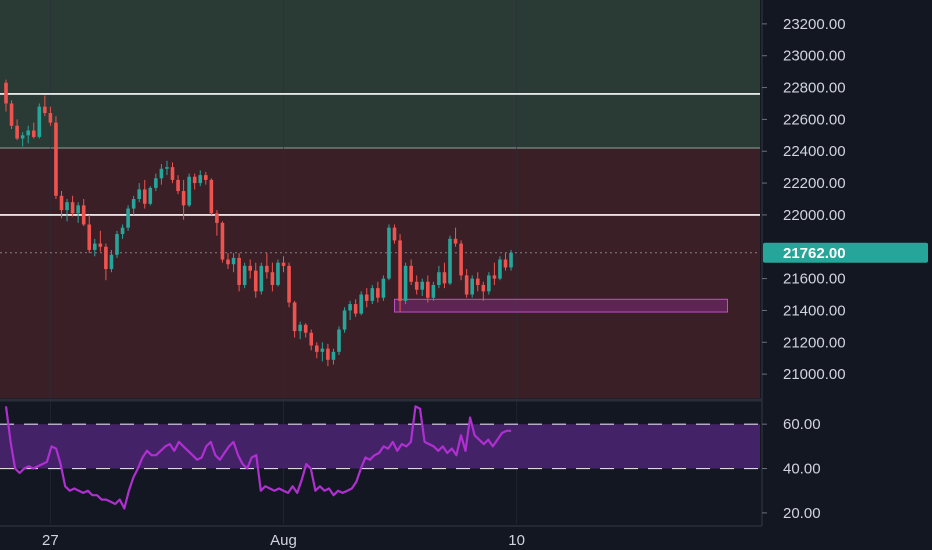 The image size is (932, 550). I want to click on price-tick-label: 22600.00, so click(814, 119).